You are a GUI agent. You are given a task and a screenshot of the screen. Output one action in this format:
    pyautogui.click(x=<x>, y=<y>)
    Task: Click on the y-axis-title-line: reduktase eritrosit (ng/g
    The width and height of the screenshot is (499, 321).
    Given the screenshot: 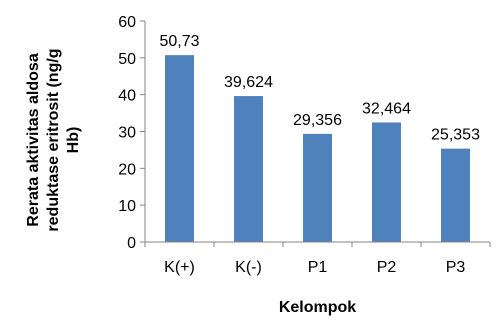 What is the action you would take?
    pyautogui.click(x=53, y=139)
    